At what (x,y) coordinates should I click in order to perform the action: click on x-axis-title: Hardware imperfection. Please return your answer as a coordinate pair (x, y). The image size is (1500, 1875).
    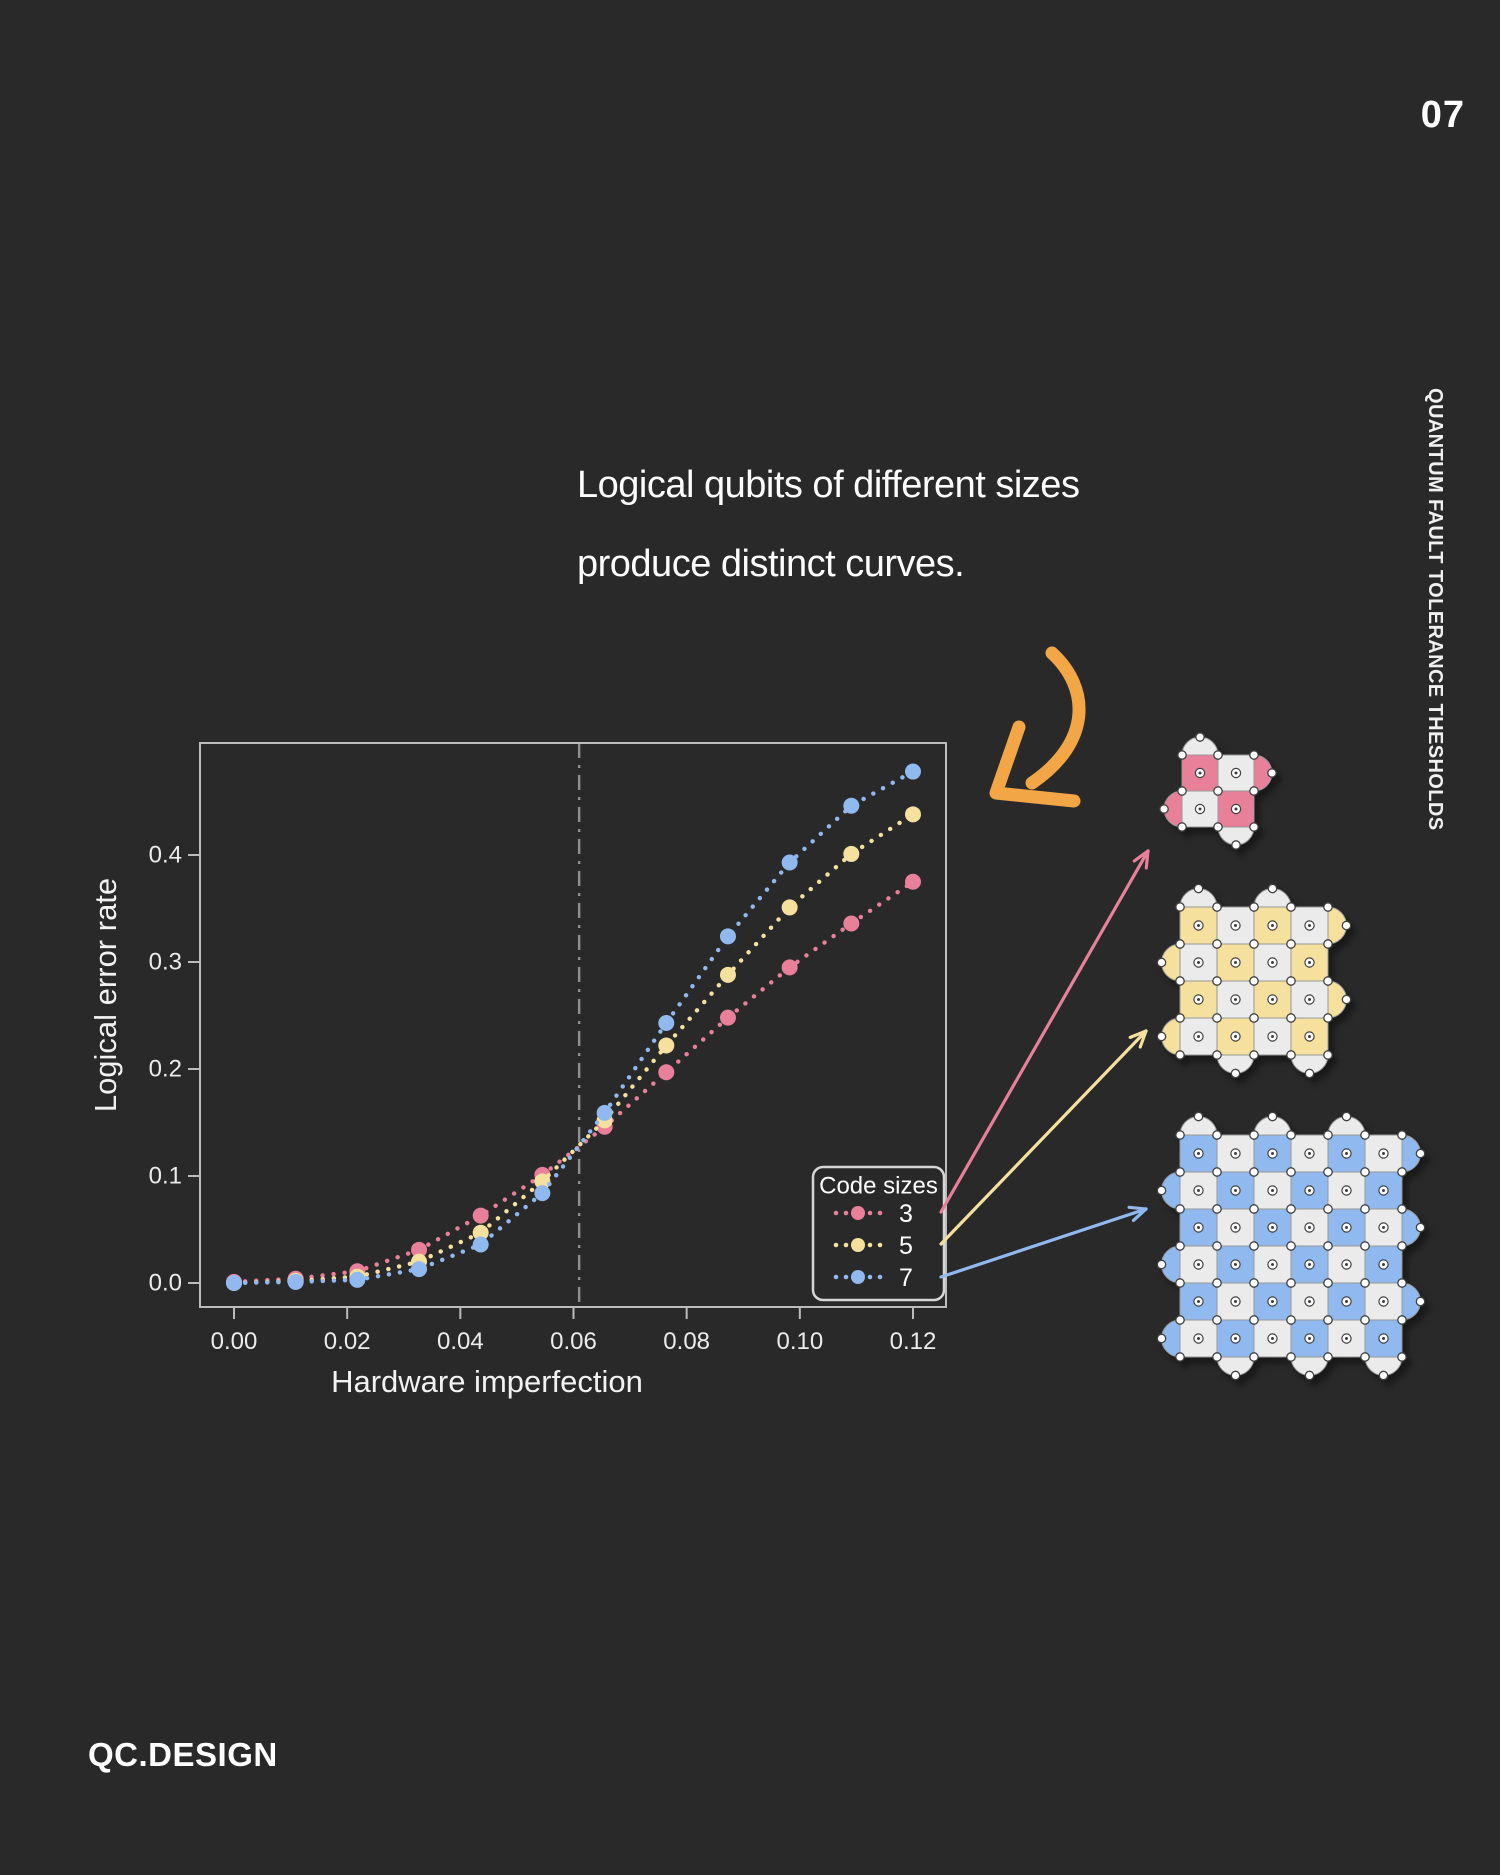
    Looking at the image, I should click on (487, 1381).